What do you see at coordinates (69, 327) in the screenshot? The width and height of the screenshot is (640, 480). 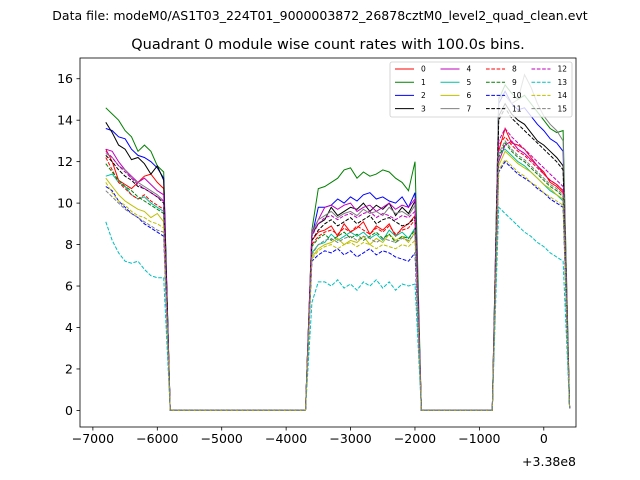 I see `y-tick-label: 4` at bounding box center [69, 327].